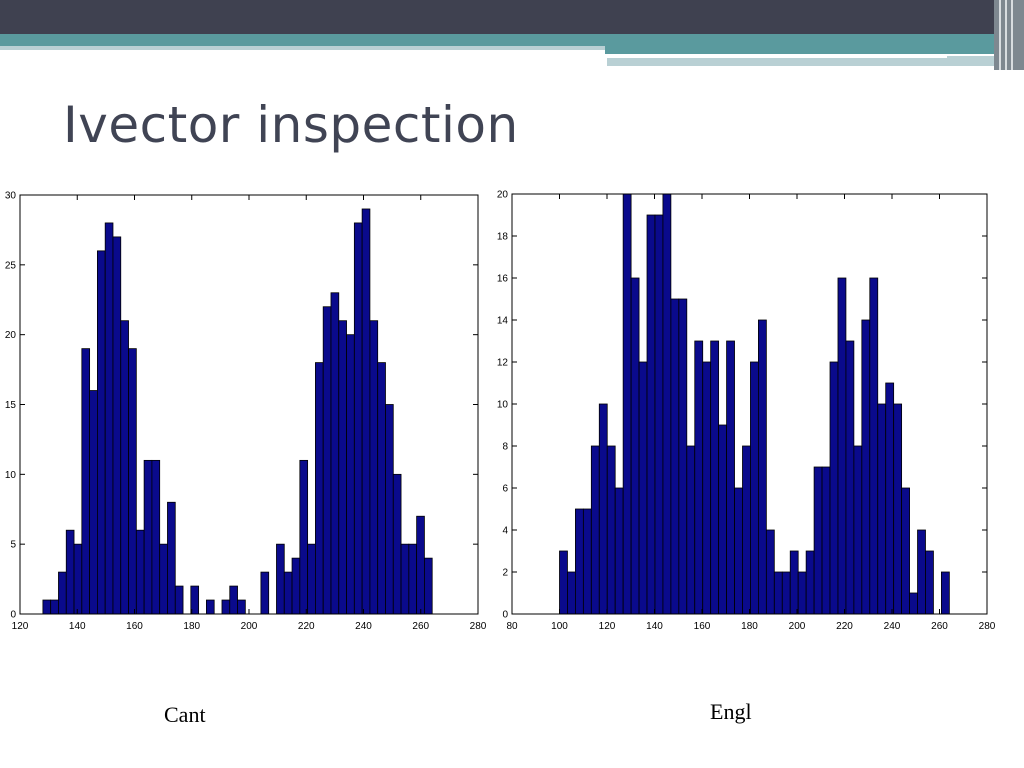 This screenshot has width=1024, height=768. What do you see at coordinates (13, 615) in the screenshot?
I see `cant-y-tick-label: 0` at bounding box center [13, 615].